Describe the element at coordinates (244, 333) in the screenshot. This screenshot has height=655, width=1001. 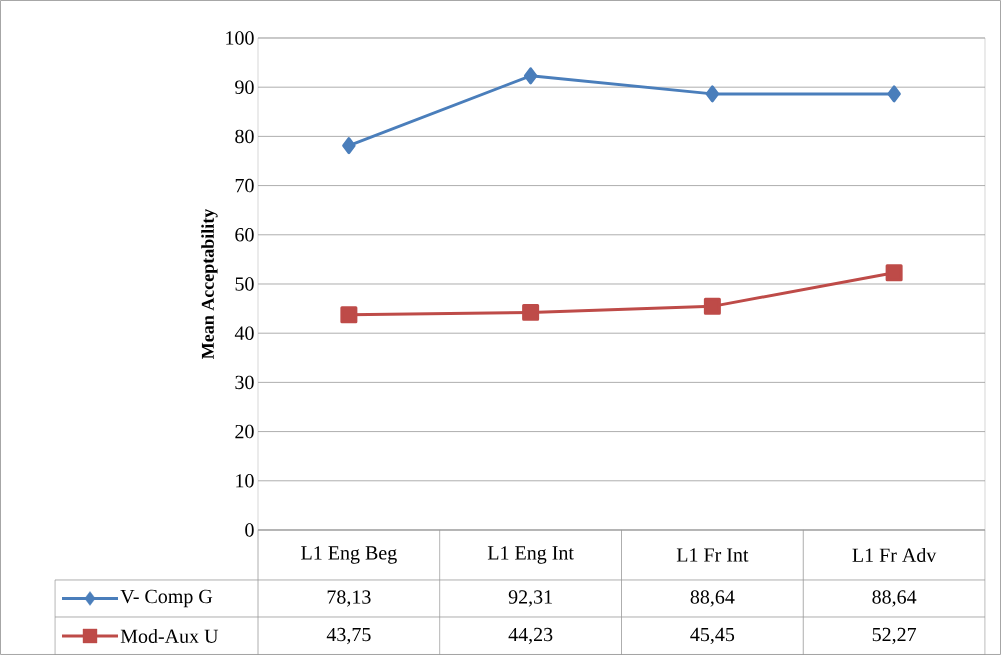
I see `y-tick-label: 40` at that location.